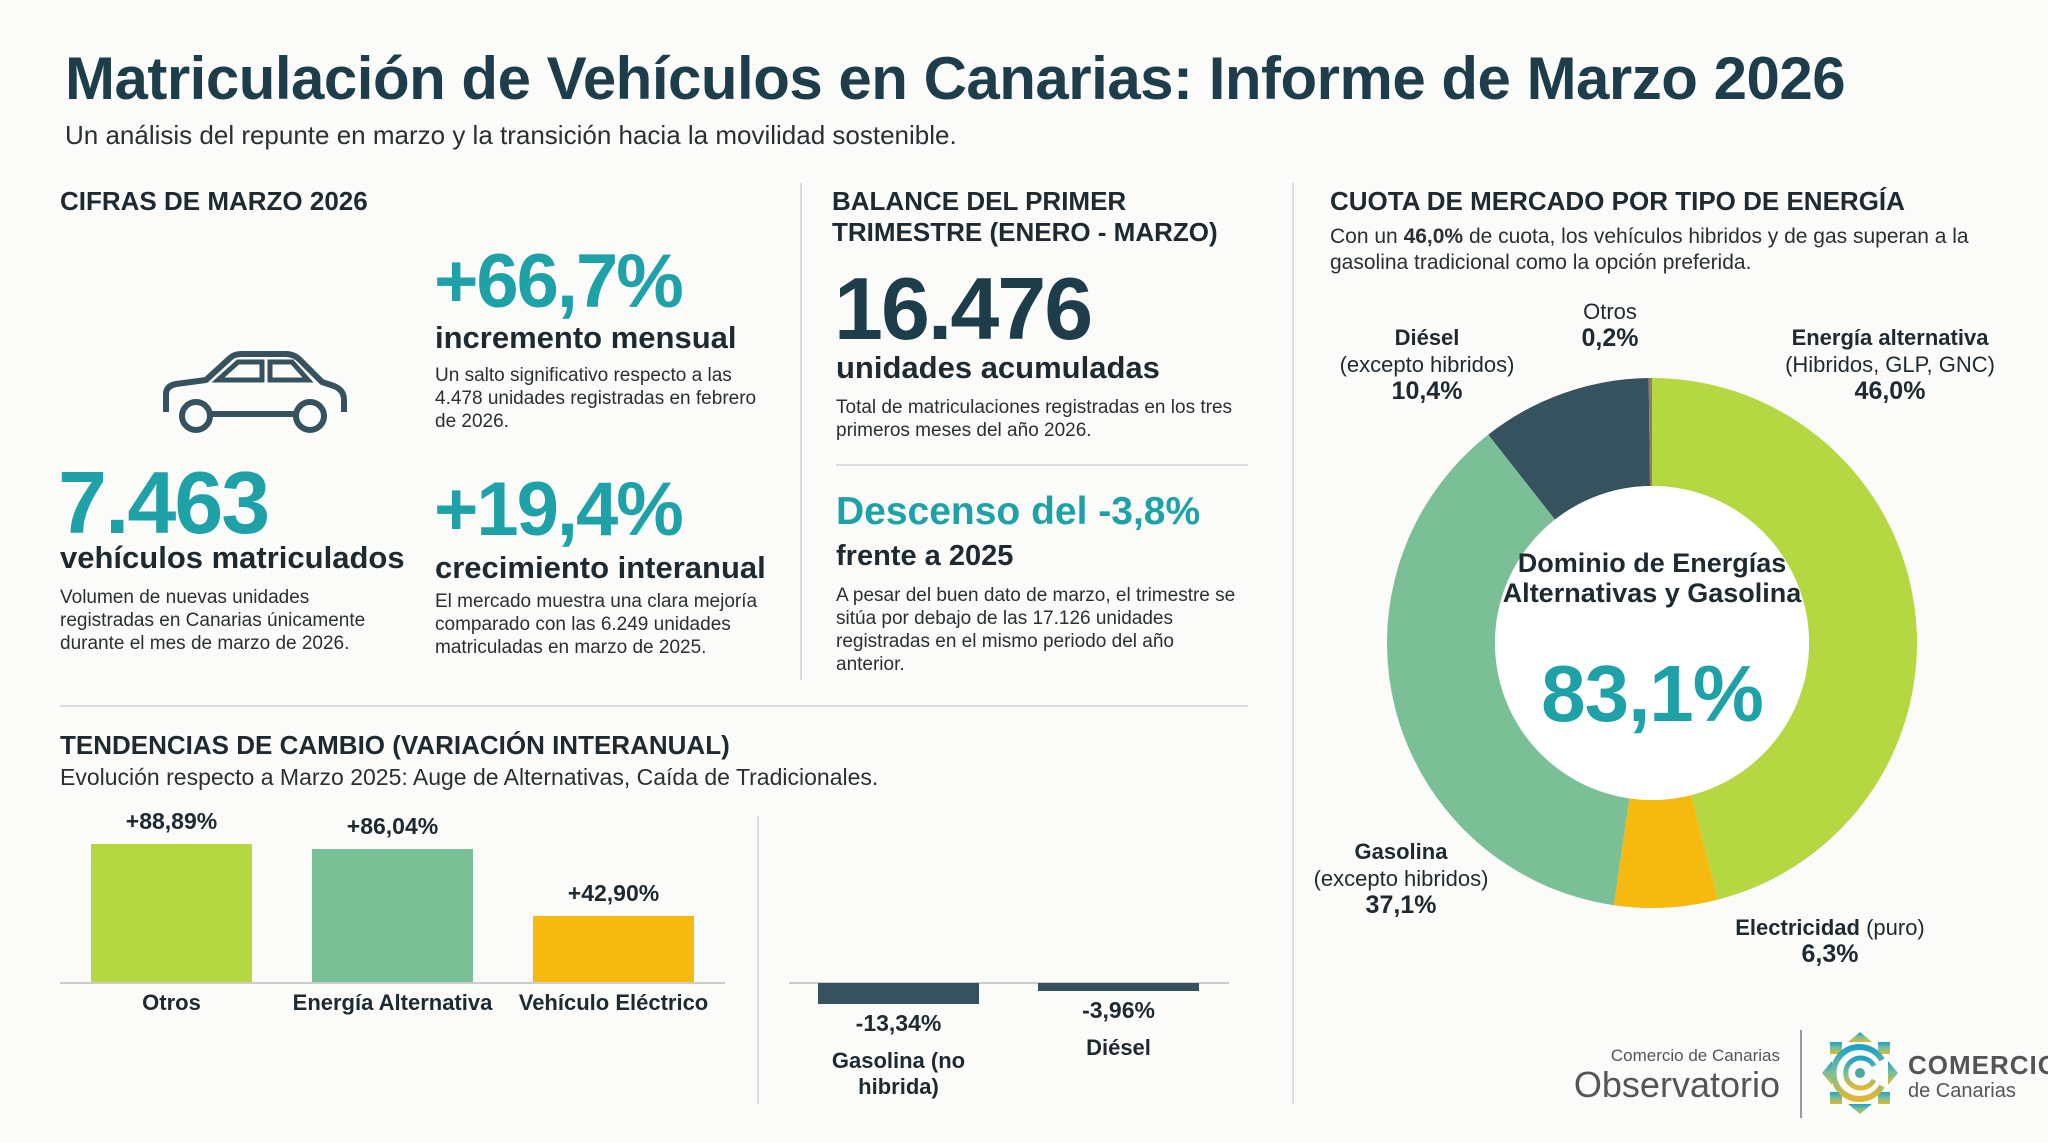 Image resolution: width=2048 pixels, height=1143 pixels. Describe the element at coordinates (586, 337) in the screenshot. I see `monthly-label: incremento mensual` at that location.